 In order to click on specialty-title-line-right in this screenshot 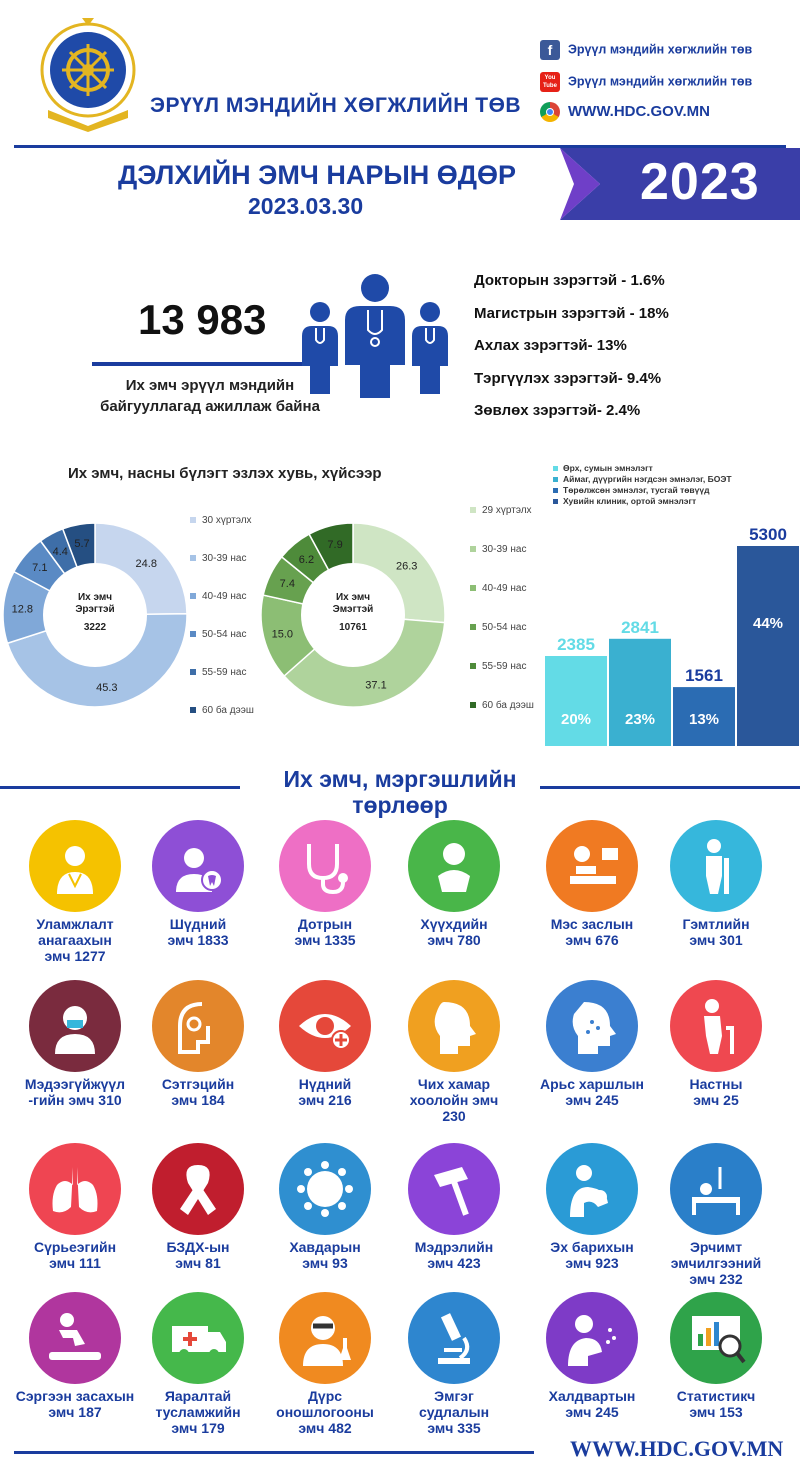, I will do `click(670, 787)`.